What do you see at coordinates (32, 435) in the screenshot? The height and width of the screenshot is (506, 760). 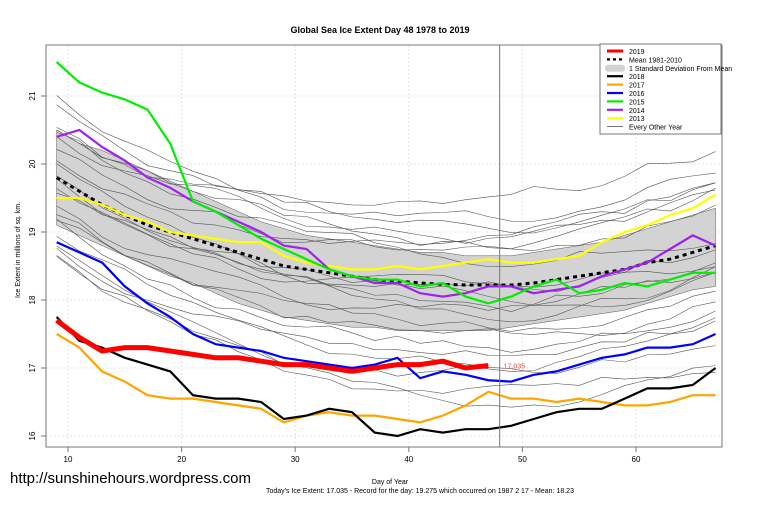 I see `y-tick-label: 16` at bounding box center [32, 435].